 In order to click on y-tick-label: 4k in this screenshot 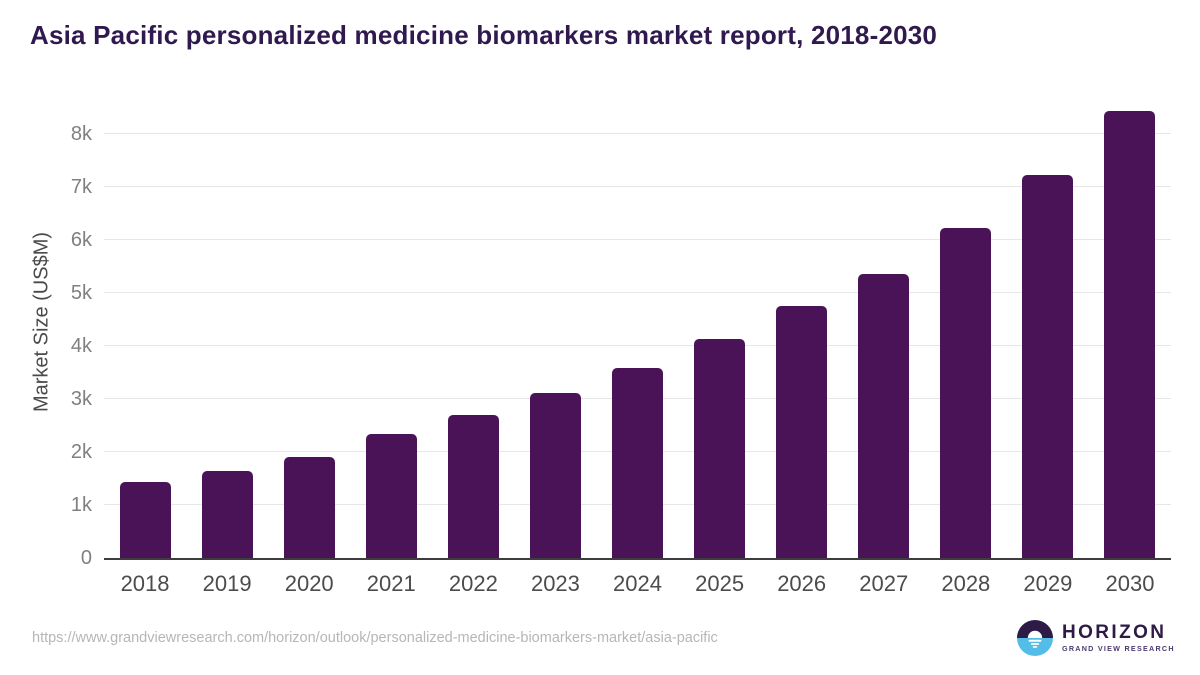, I will do `click(81, 346)`.